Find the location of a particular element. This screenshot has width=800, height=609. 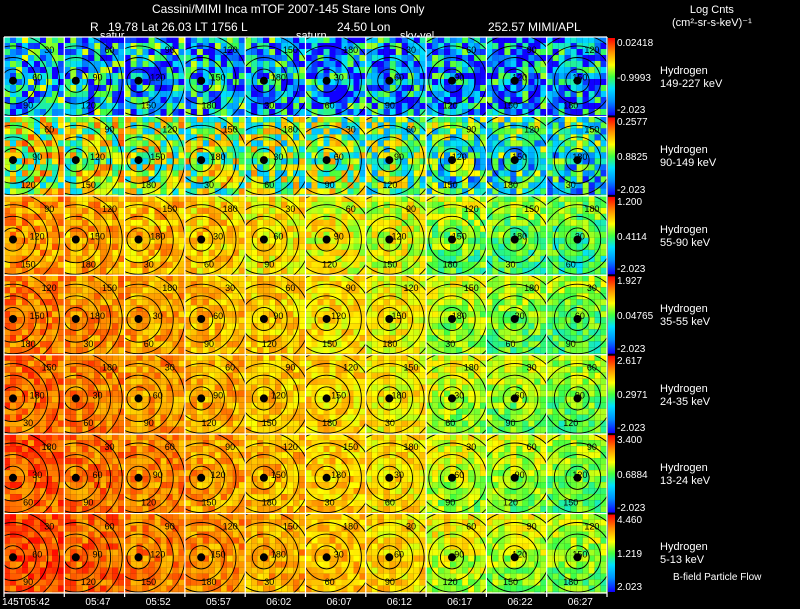

energy-row-label: Hydrogen 24-35 keV is located at coordinates (685, 396).